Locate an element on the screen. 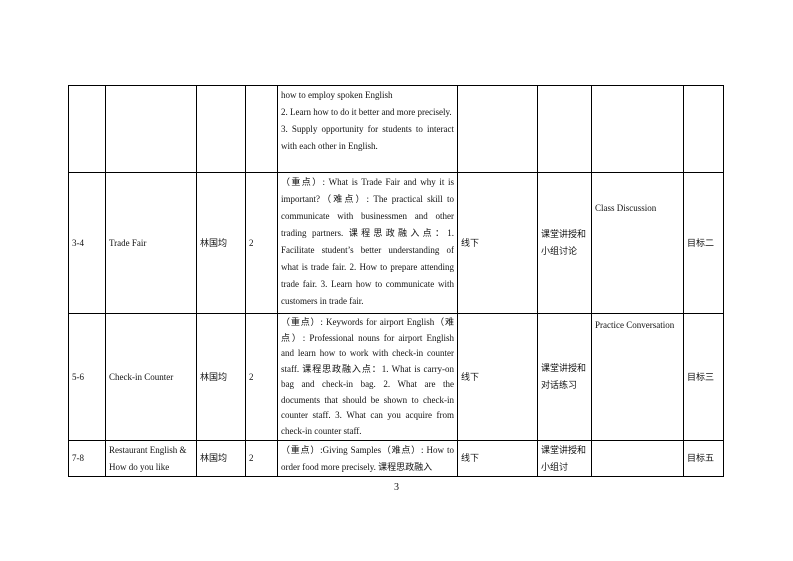  goal-cell: 目标二 is located at coordinates (703, 243).